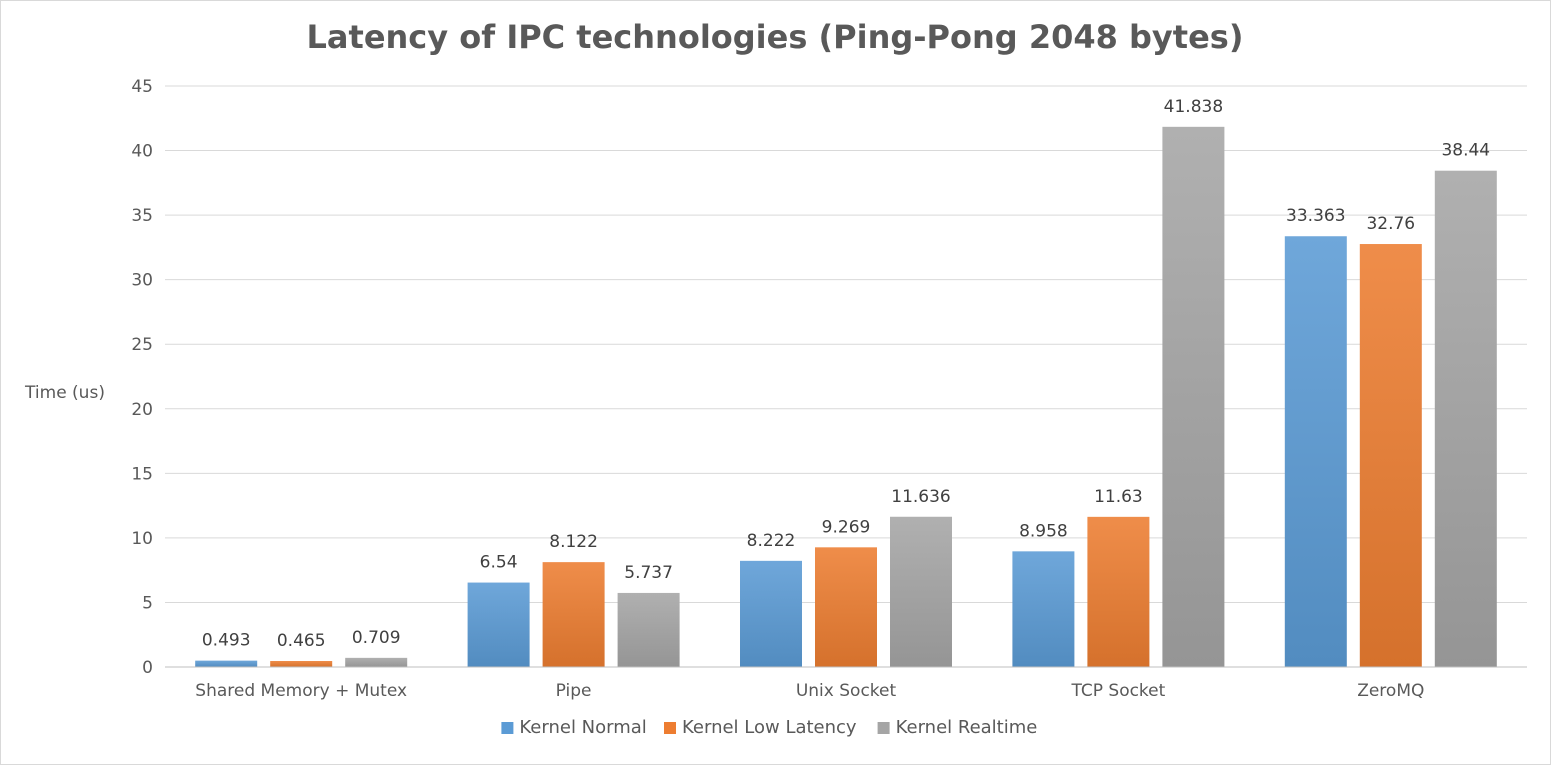 The image size is (1551, 765). What do you see at coordinates (846, 527) in the screenshot?
I see `data-label: 9.269` at bounding box center [846, 527].